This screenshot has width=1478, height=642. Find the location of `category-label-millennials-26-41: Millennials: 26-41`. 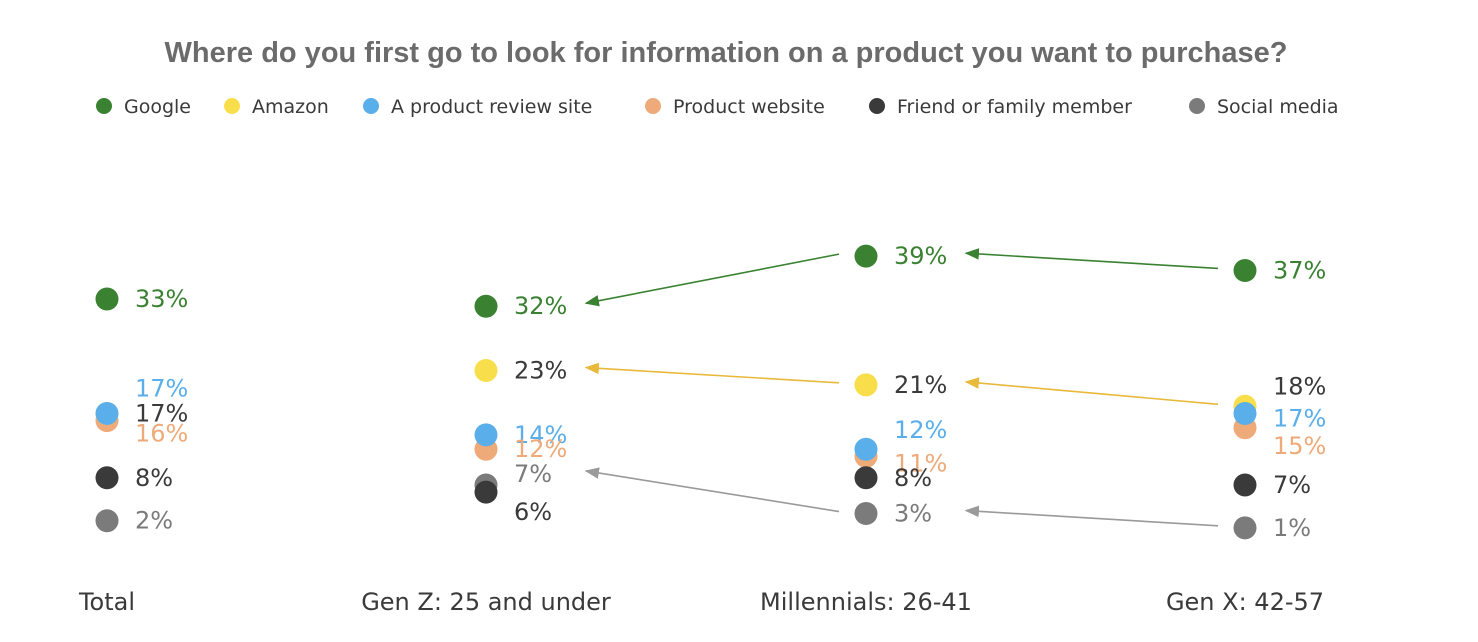

category-label-millennials-26-41: Millennials: 26-41 is located at coordinates (866, 602).